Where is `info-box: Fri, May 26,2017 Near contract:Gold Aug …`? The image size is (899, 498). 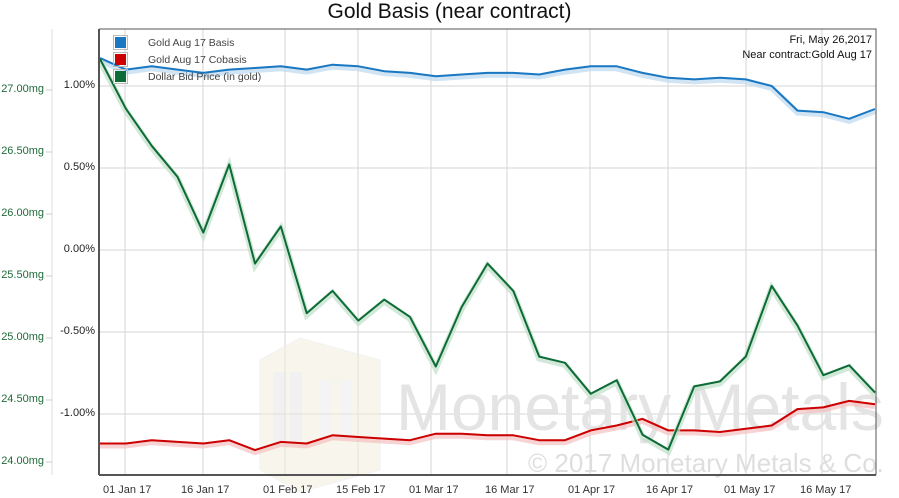 info-box: Fri, May 26,2017 Near contract:Gold Aug … is located at coordinates (807, 48).